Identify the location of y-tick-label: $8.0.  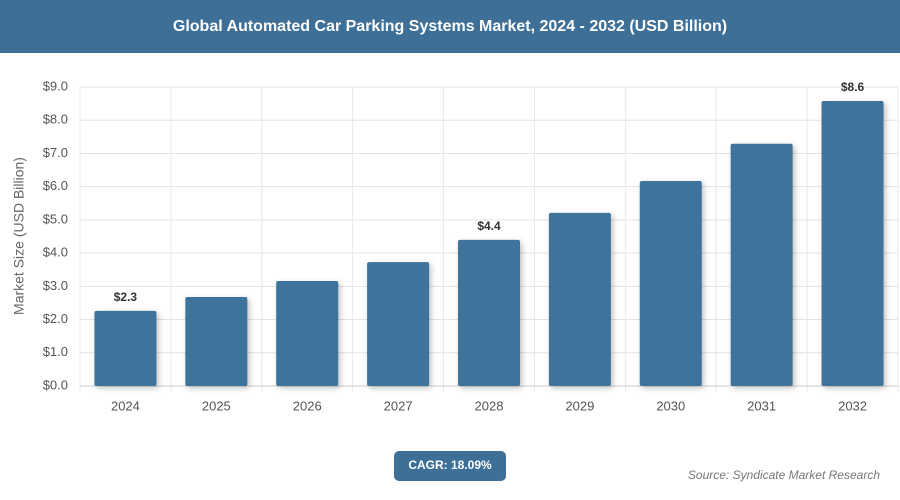
(55, 119).